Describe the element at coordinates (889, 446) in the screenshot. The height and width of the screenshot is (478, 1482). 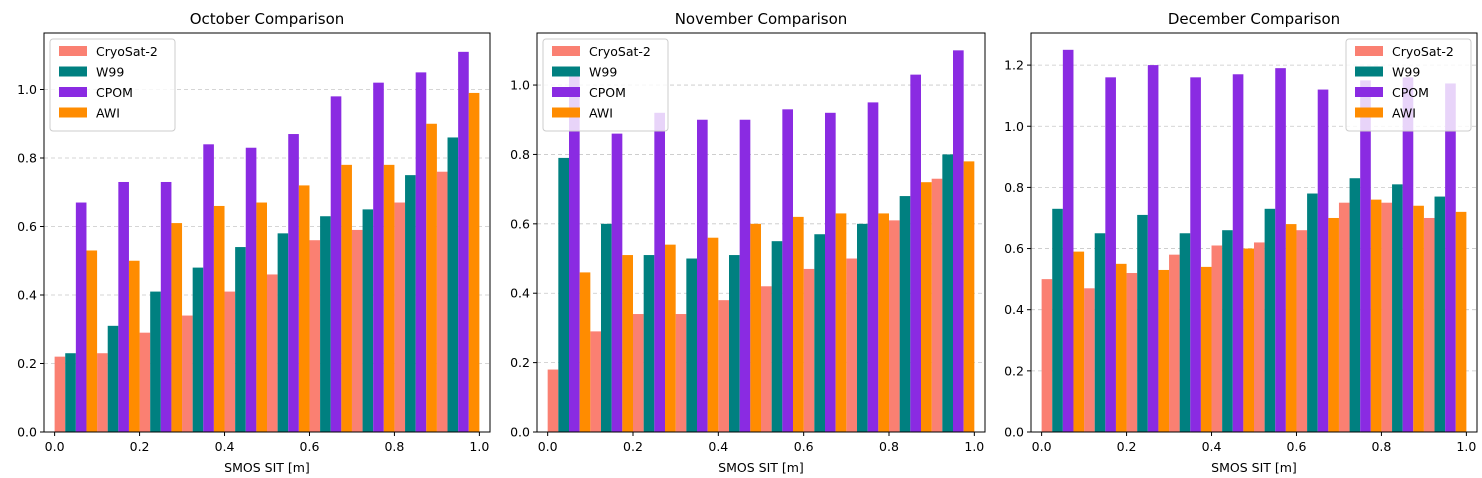
I see `x-tick-label: 0.8` at that location.